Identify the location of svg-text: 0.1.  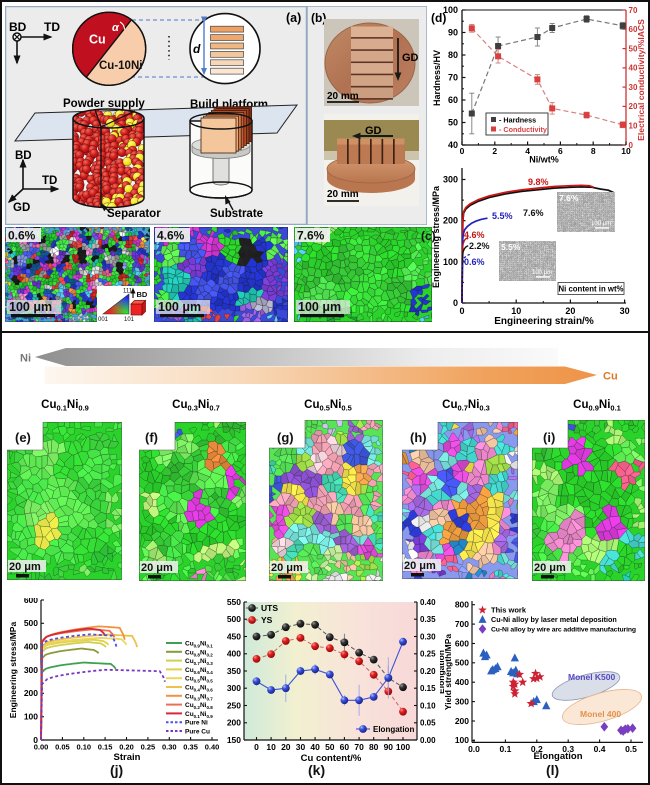
(505, 749).